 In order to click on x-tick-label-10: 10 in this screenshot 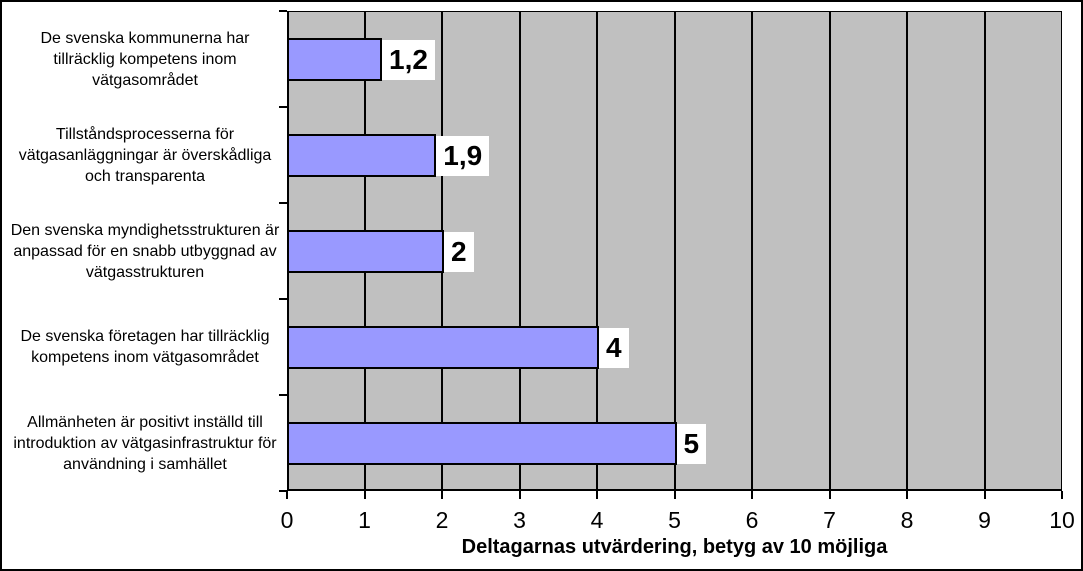, I will do `click(1062, 520)`.